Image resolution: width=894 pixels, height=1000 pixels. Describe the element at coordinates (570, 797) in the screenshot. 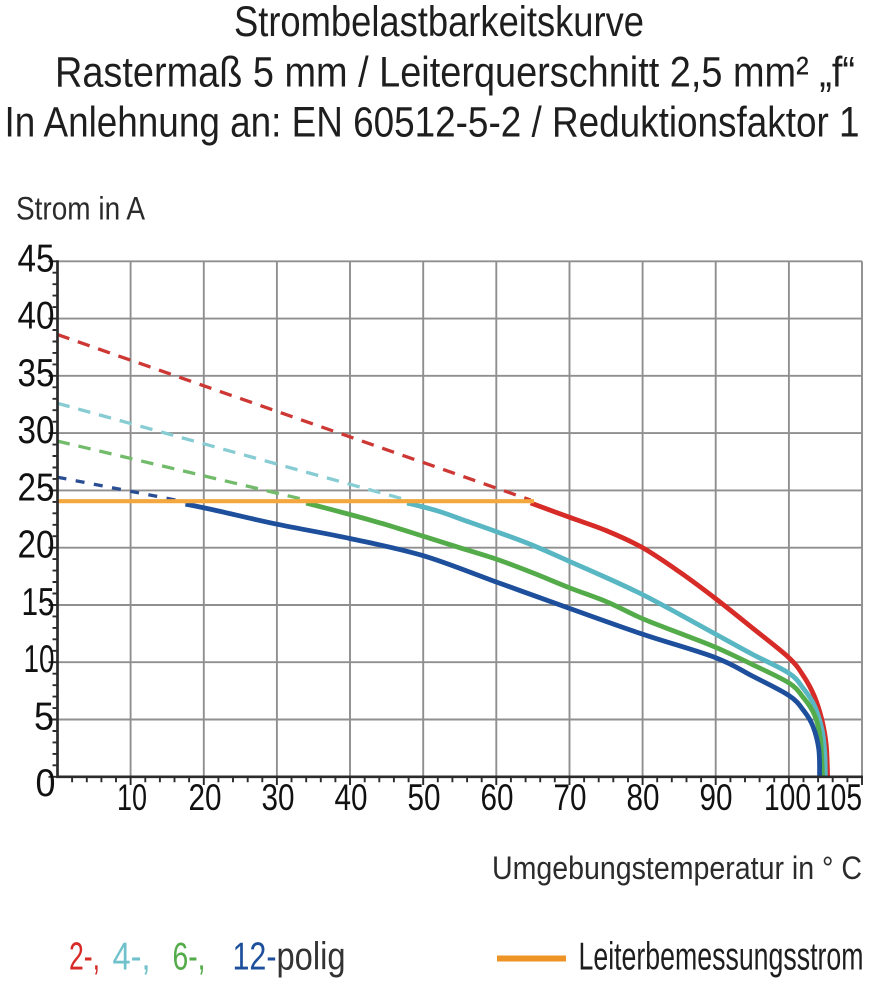

I see `svg-text: 70` at that location.